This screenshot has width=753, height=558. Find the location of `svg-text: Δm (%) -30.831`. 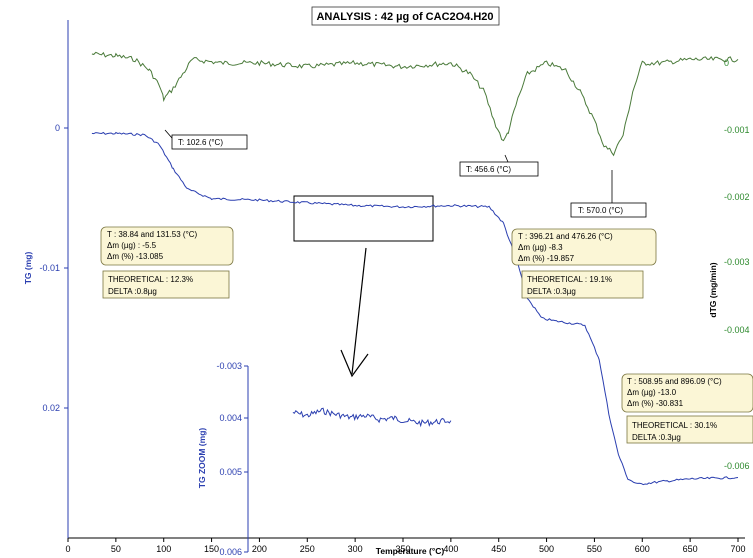

svg-text: Δm (%) -30.831 is located at coordinates (655, 403).